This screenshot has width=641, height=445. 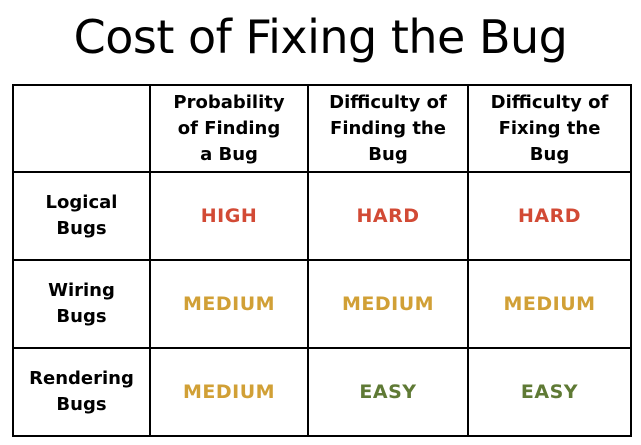 I want to click on column-header-line: a Bug, so click(x=229, y=154).